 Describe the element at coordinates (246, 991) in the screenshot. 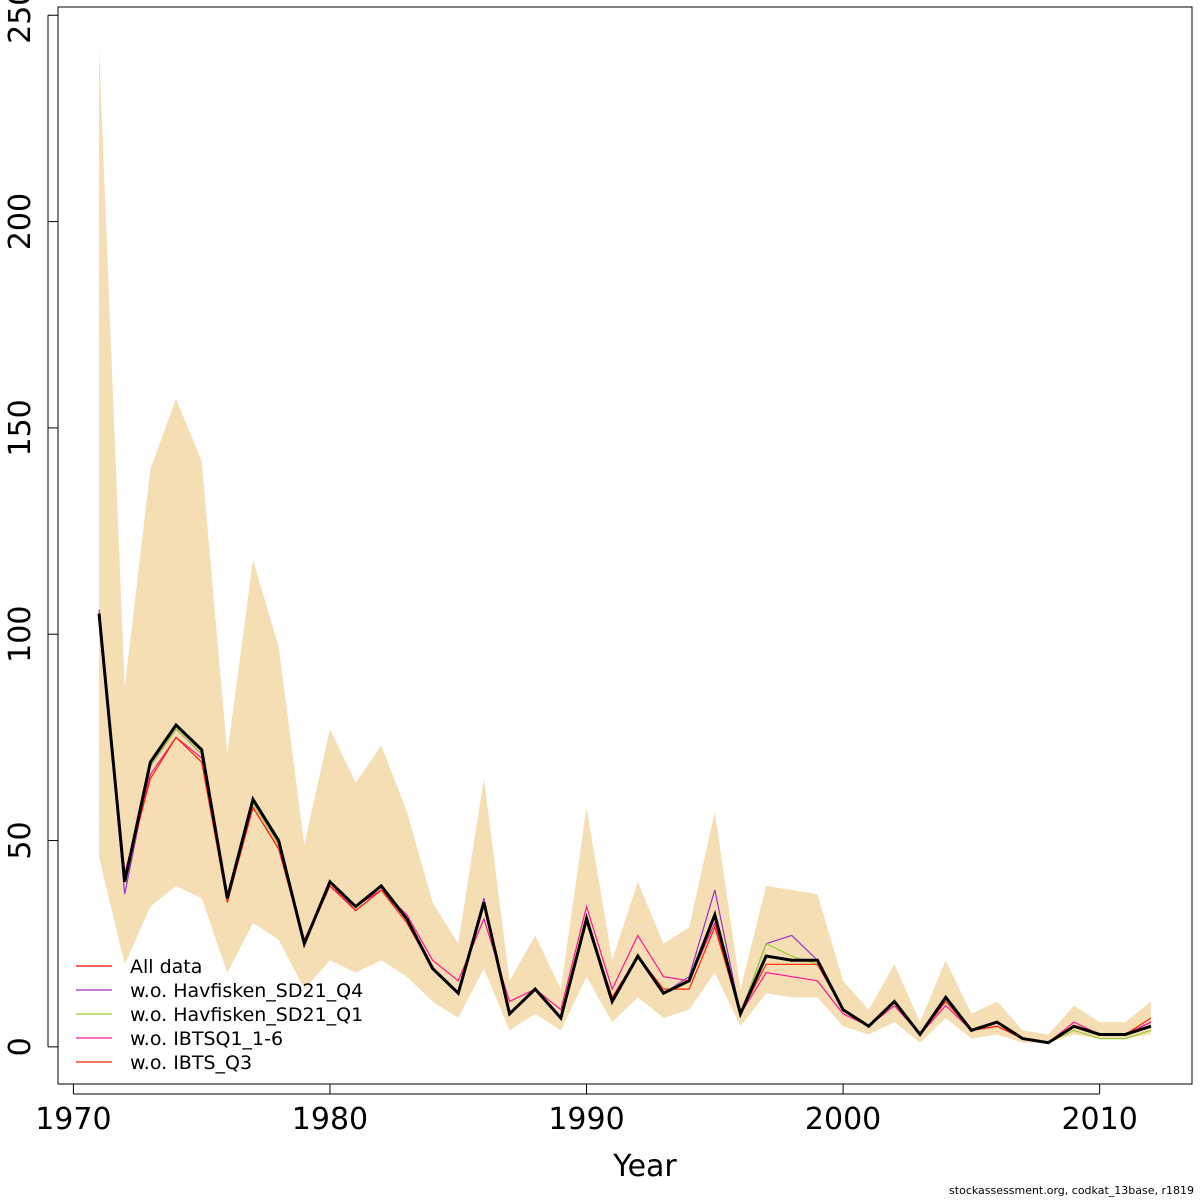

I see `legend-label-1: w.o. Havfisken_SD21_Q4` at that location.